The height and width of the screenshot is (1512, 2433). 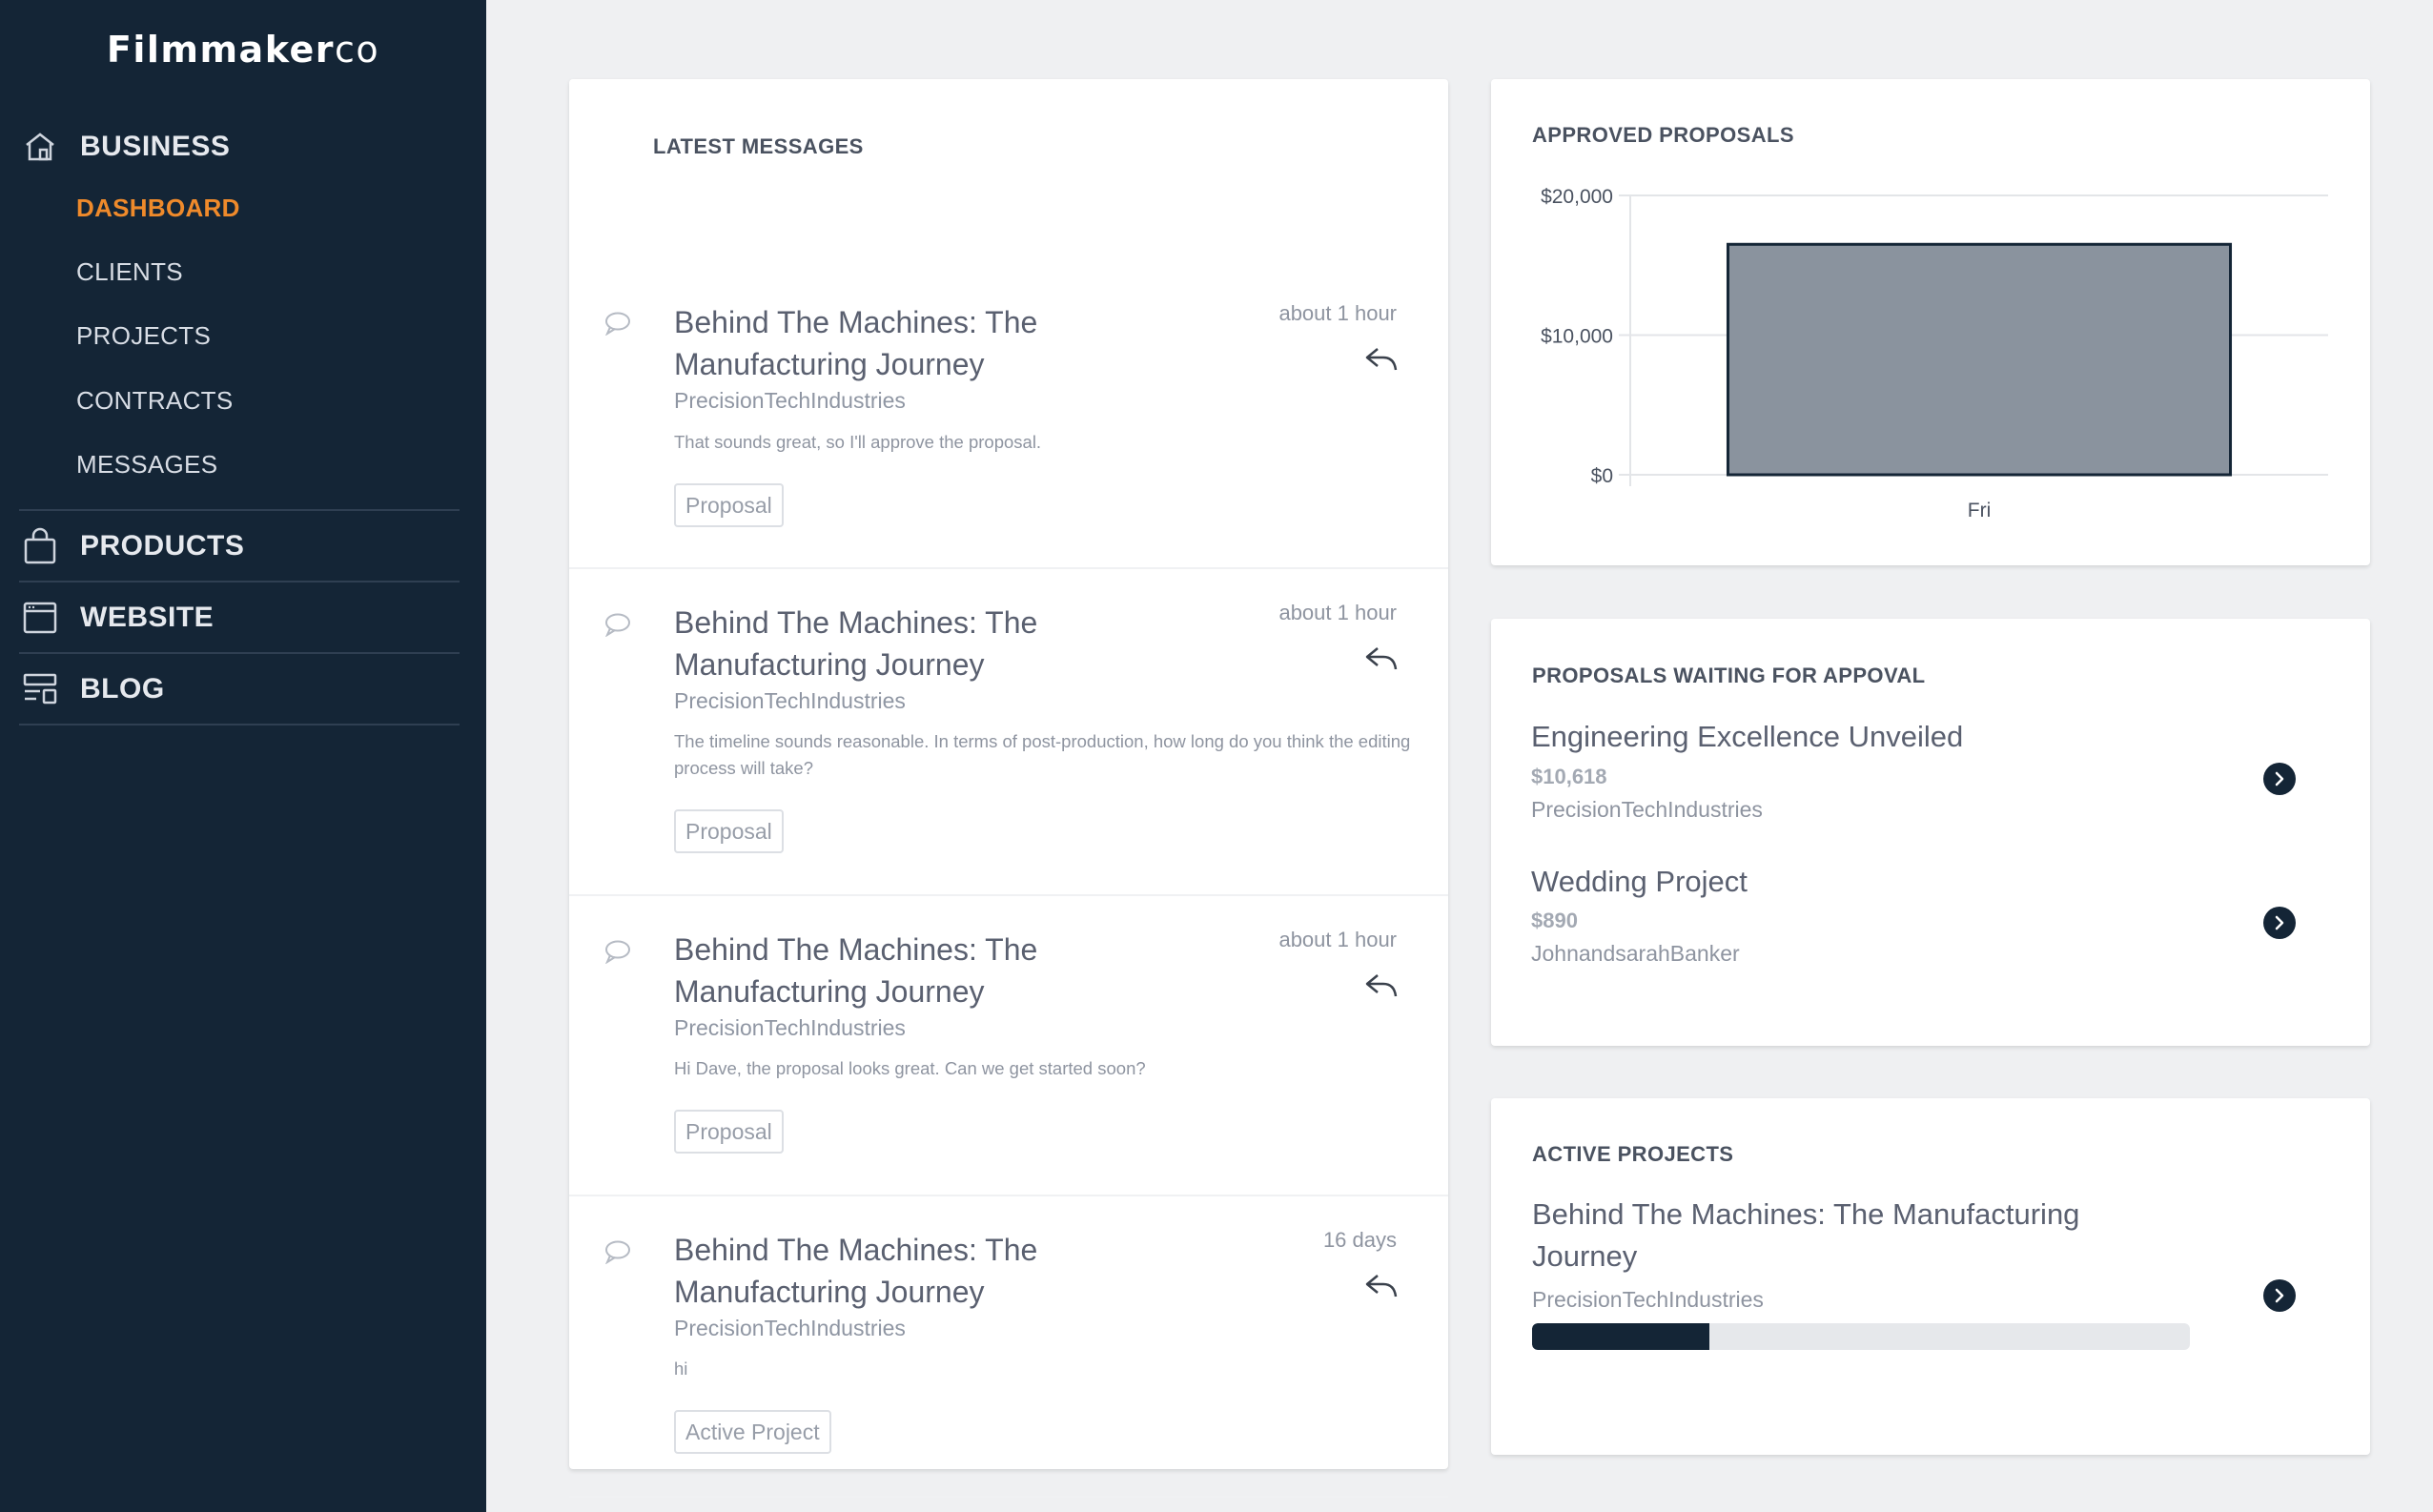 I want to click on proposal-title: Engineering Excellence Unveiled, so click(x=1747, y=736).